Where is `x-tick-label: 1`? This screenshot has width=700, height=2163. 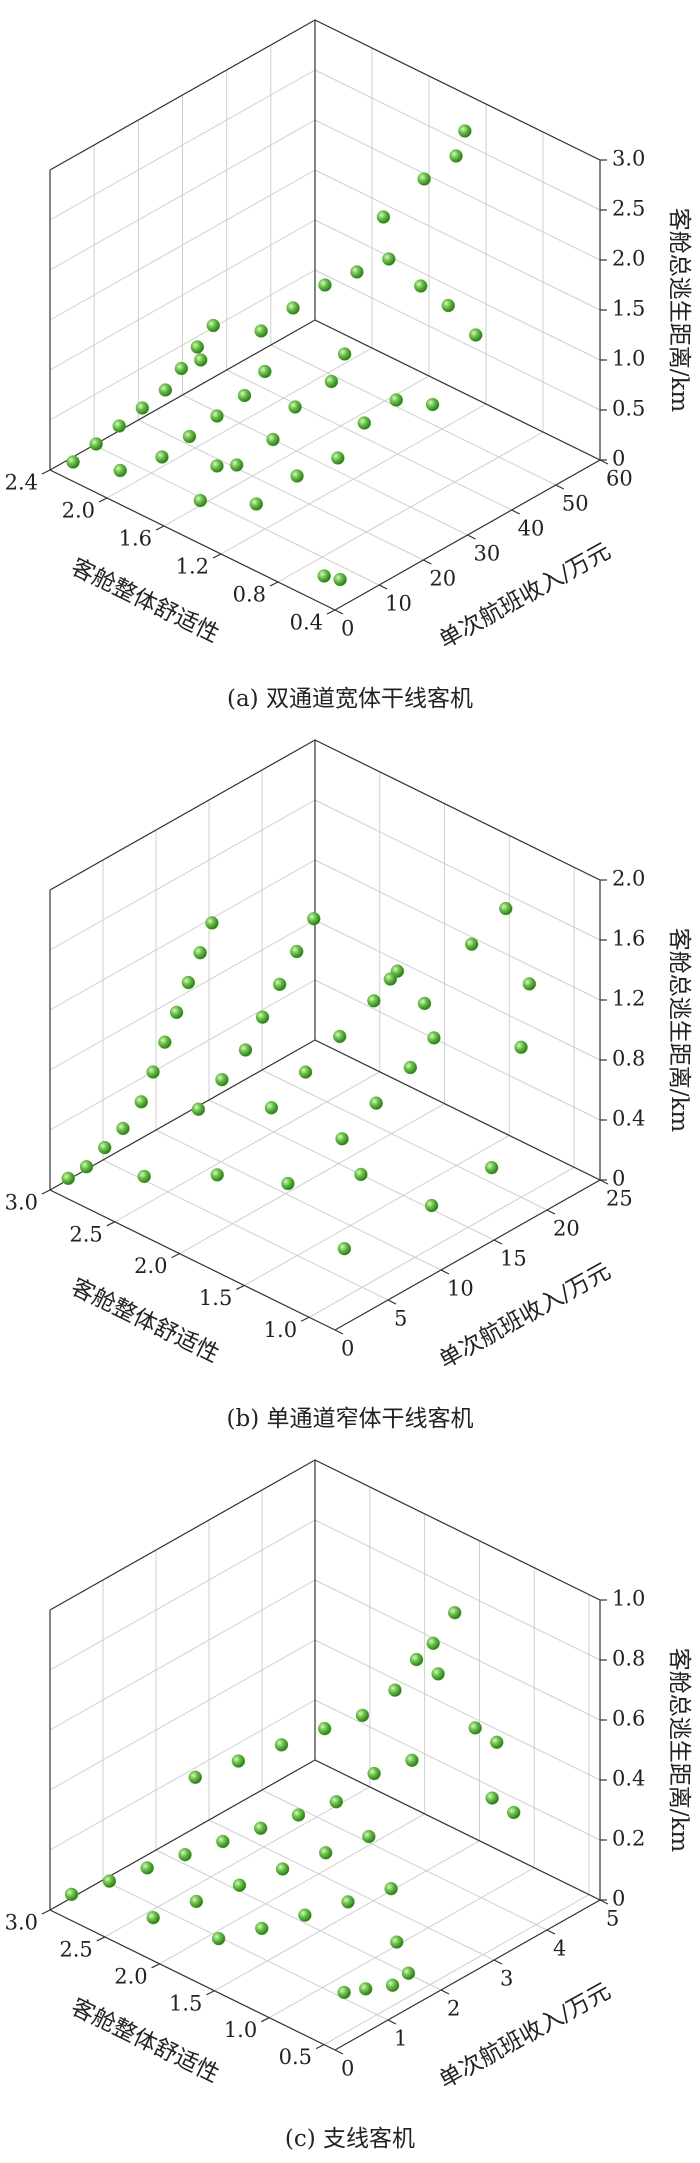
x-tick-label: 1 is located at coordinates (400, 2039).